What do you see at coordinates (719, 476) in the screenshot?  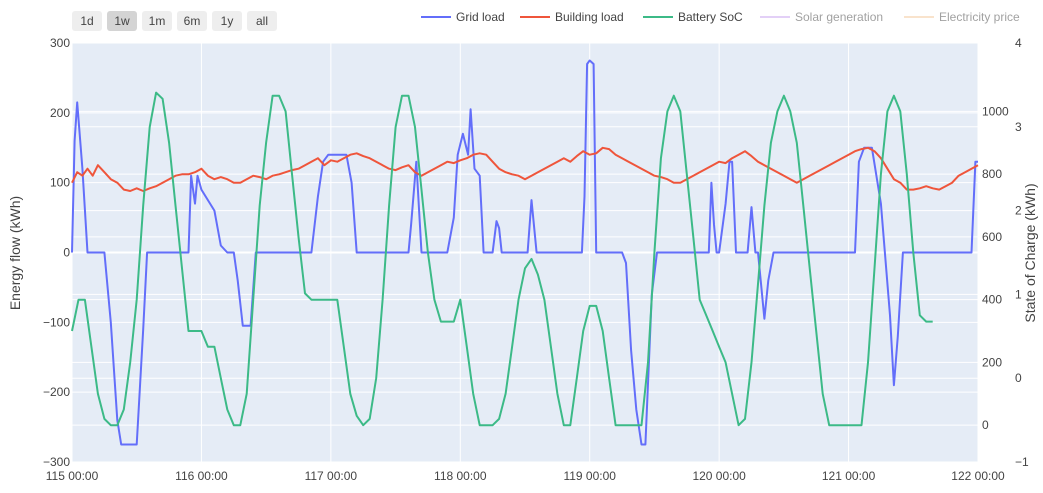 I see `x-tick-label: 120 00:00` at bounding box center [719, 476].